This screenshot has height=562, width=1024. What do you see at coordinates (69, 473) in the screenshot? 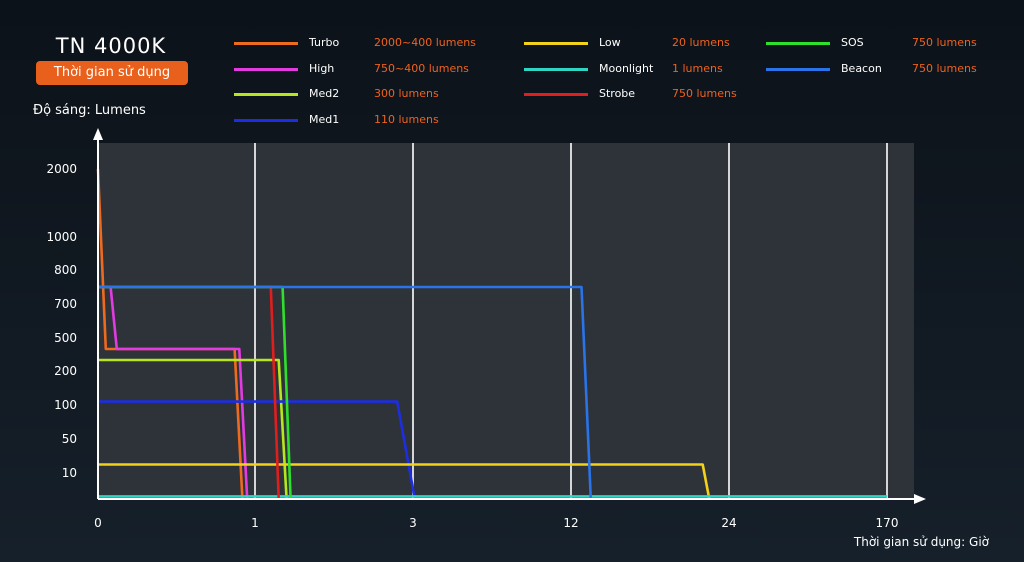
I see `y-tick-label: 10` at bounding box center [69, 473].